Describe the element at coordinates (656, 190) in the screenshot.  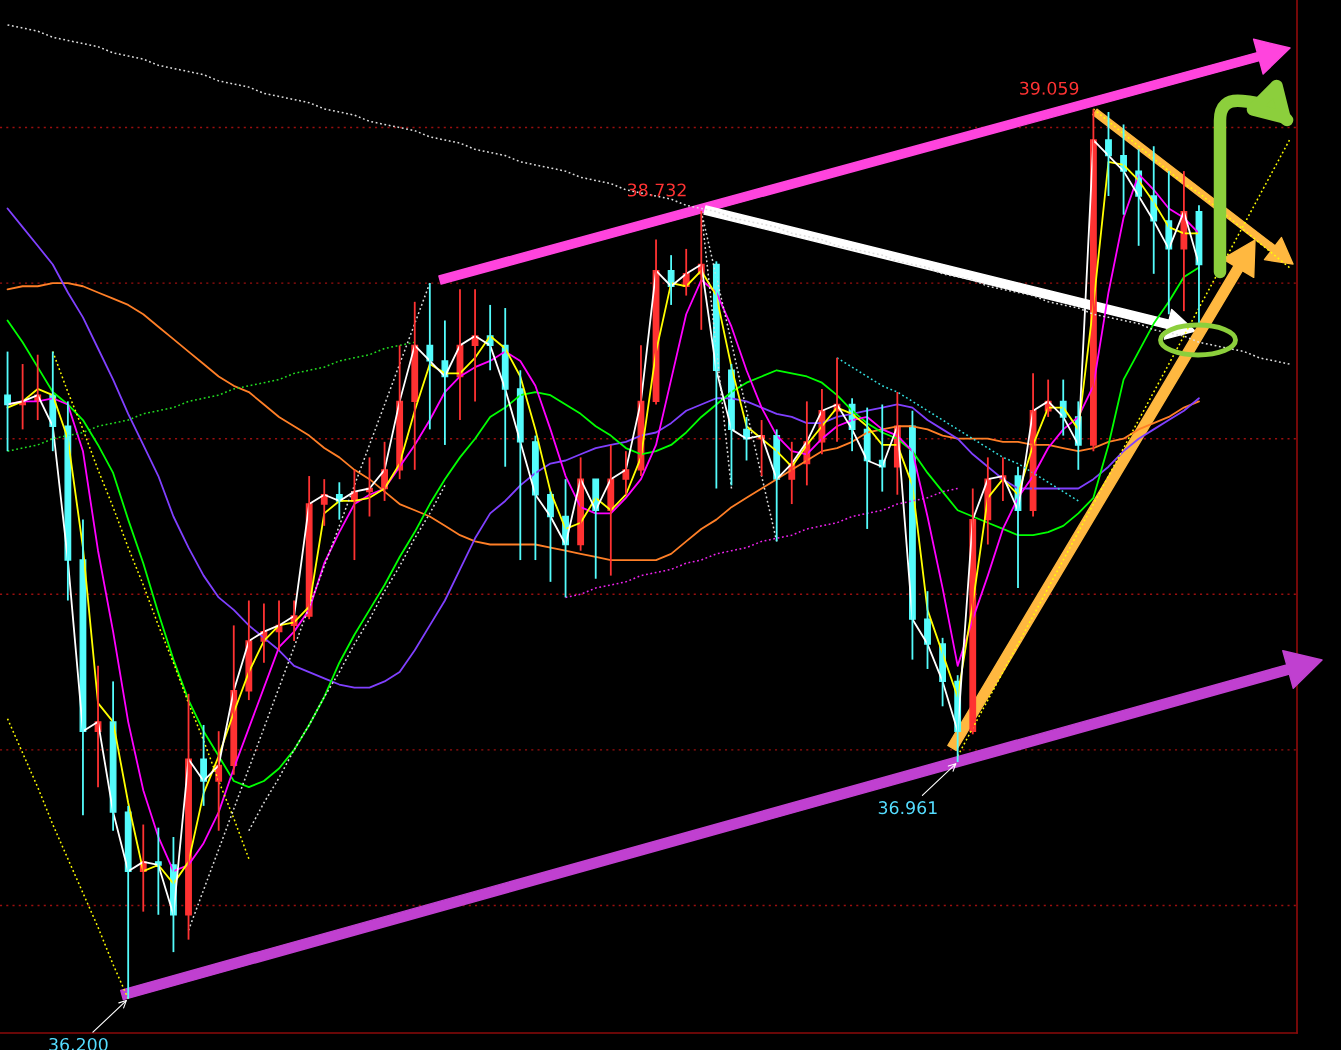
I see `annotation: 38.732` at that location.